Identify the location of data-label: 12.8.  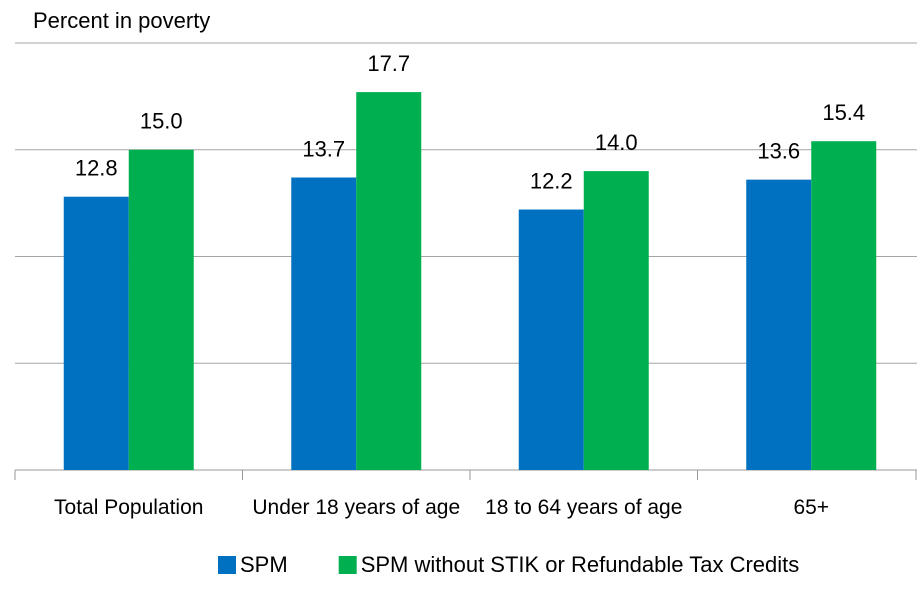
(96, 168).